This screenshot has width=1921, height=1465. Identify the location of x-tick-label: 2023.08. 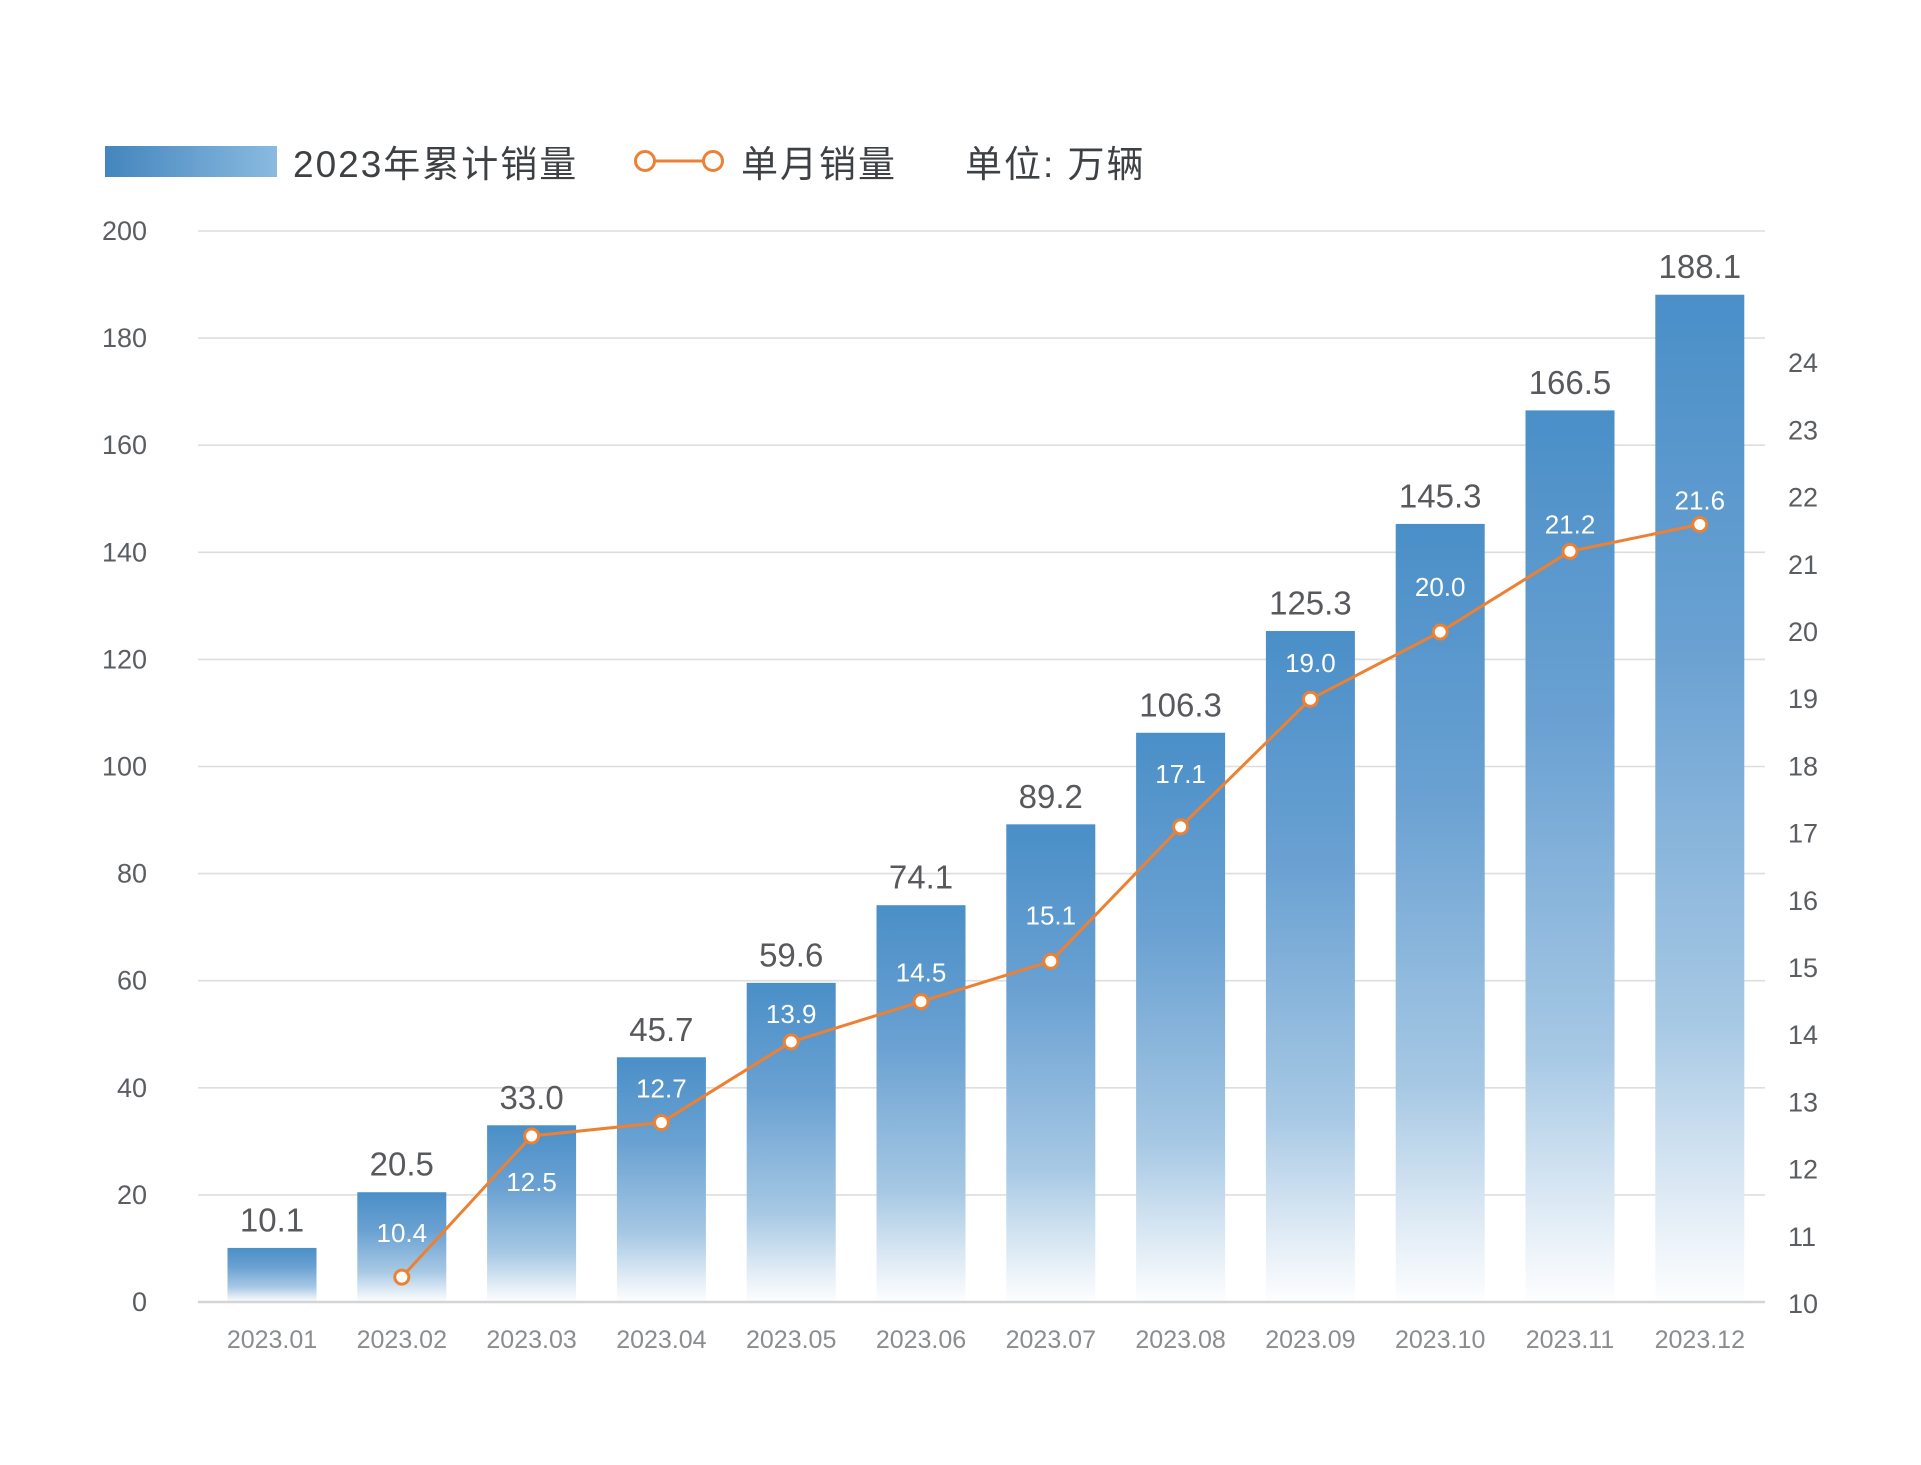
(1180, 1340).